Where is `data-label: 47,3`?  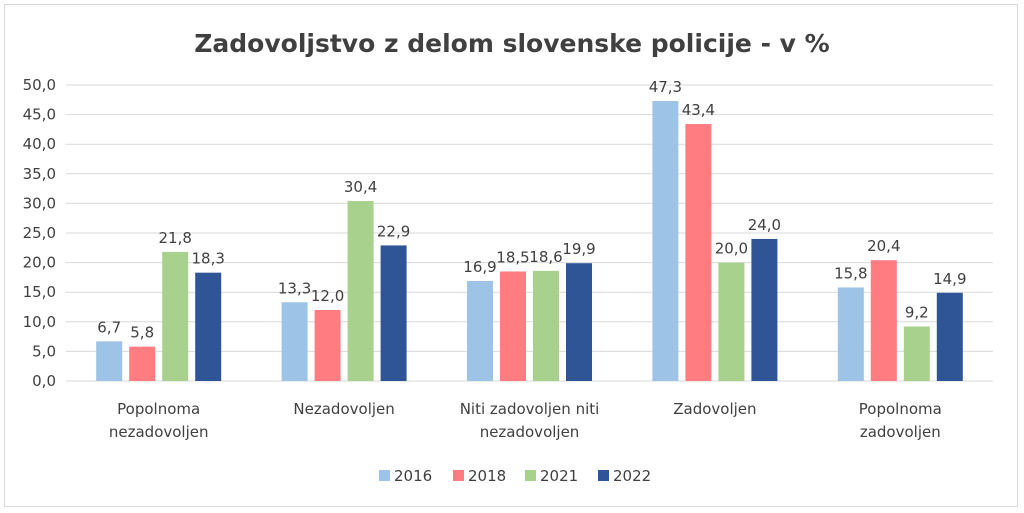 data-label: 47,3 is located at coordinates (665, 87).